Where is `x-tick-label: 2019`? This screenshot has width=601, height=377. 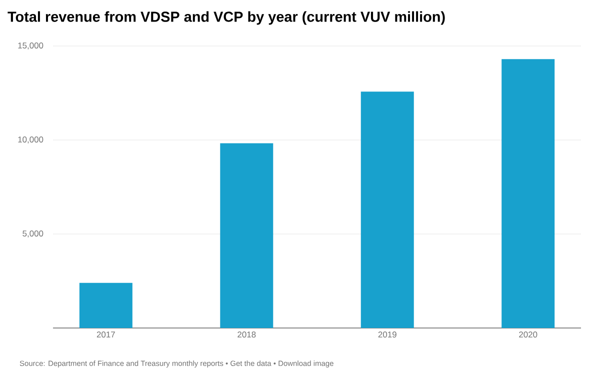 x-tick-label: 2019 is located at coordinates (387, 335).